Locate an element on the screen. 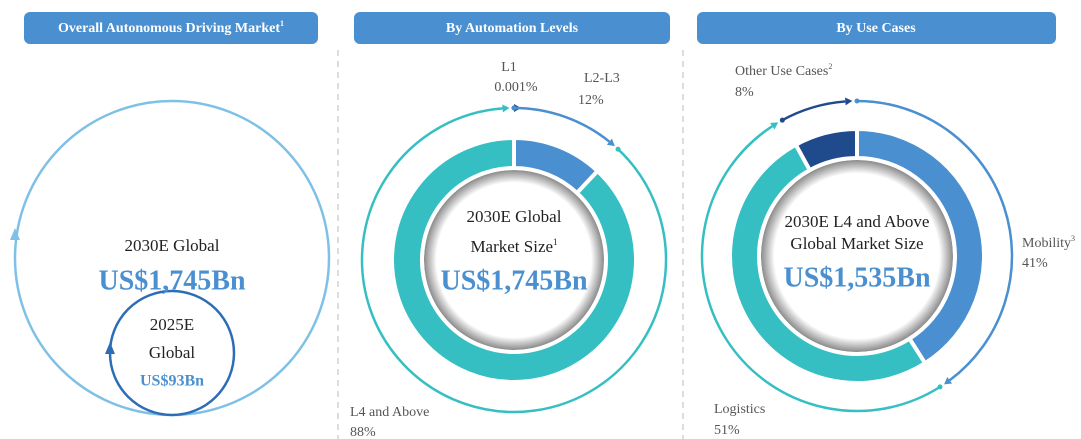 This screenshot has height=439, width=1081. segment-value: 41% is located at coordinates (1035, 263).